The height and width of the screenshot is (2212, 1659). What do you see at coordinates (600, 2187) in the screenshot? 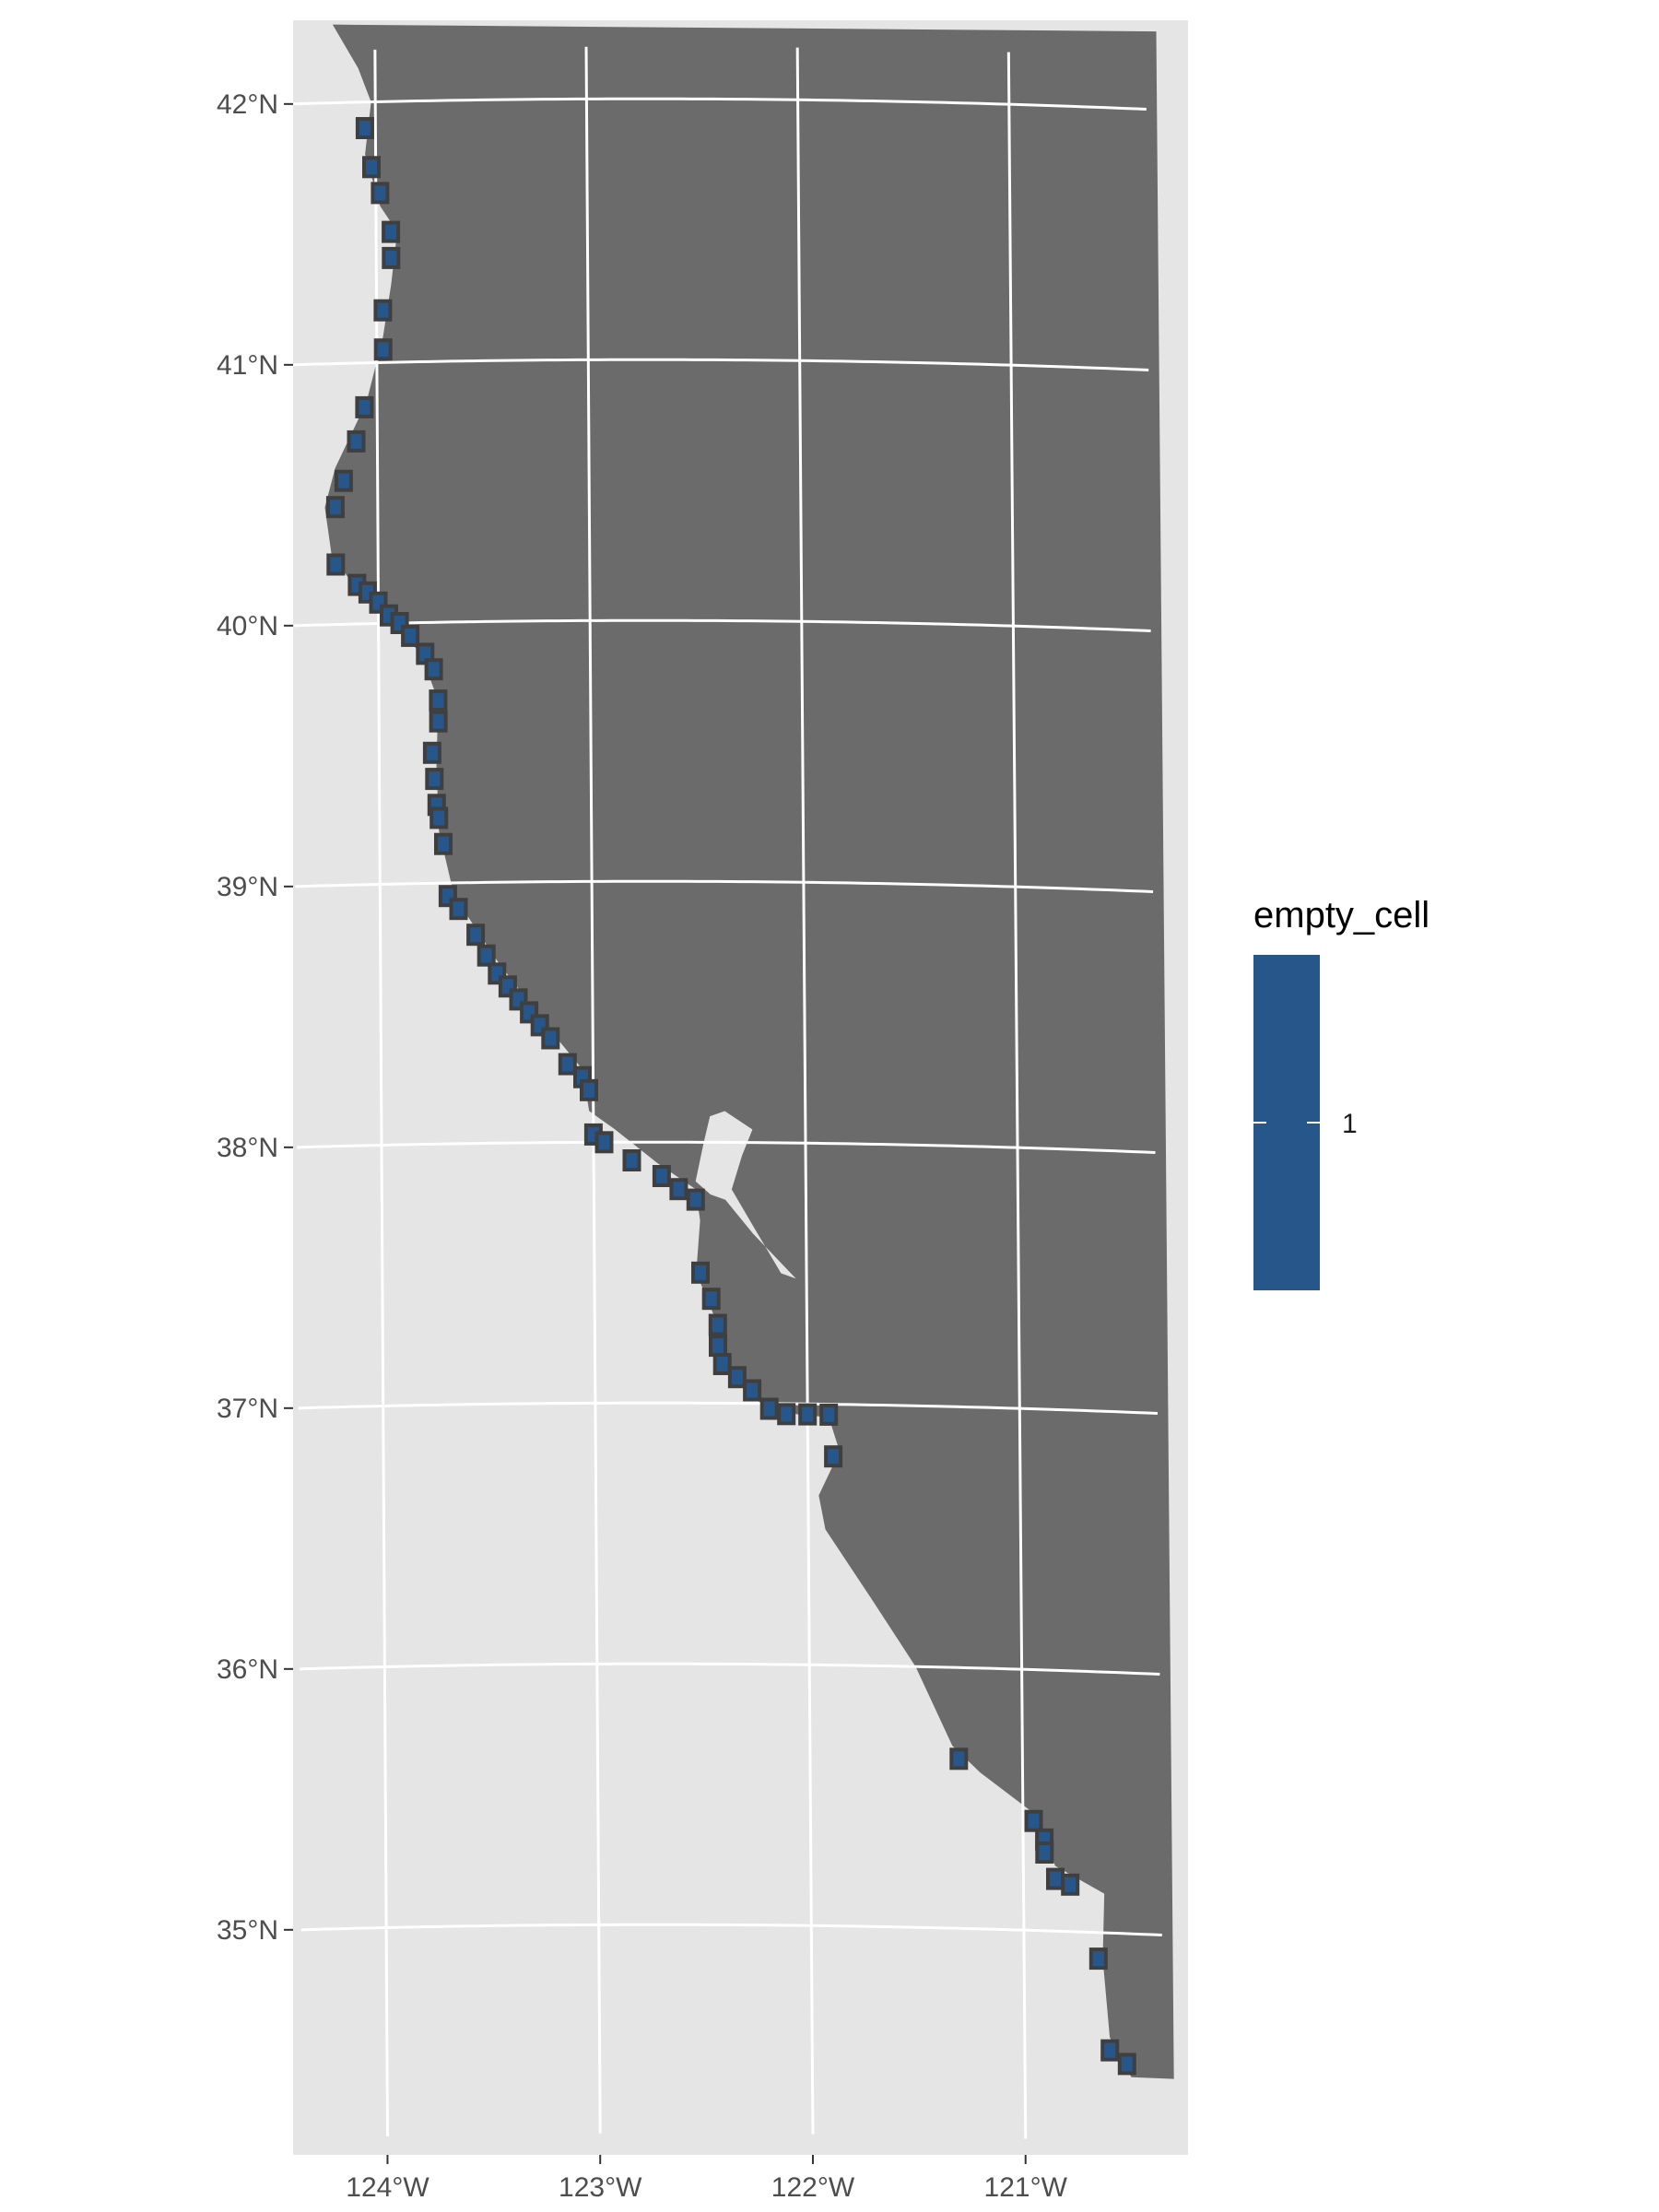
I see `x-tick-label: 123°W` at bounding box center [600, 2187].